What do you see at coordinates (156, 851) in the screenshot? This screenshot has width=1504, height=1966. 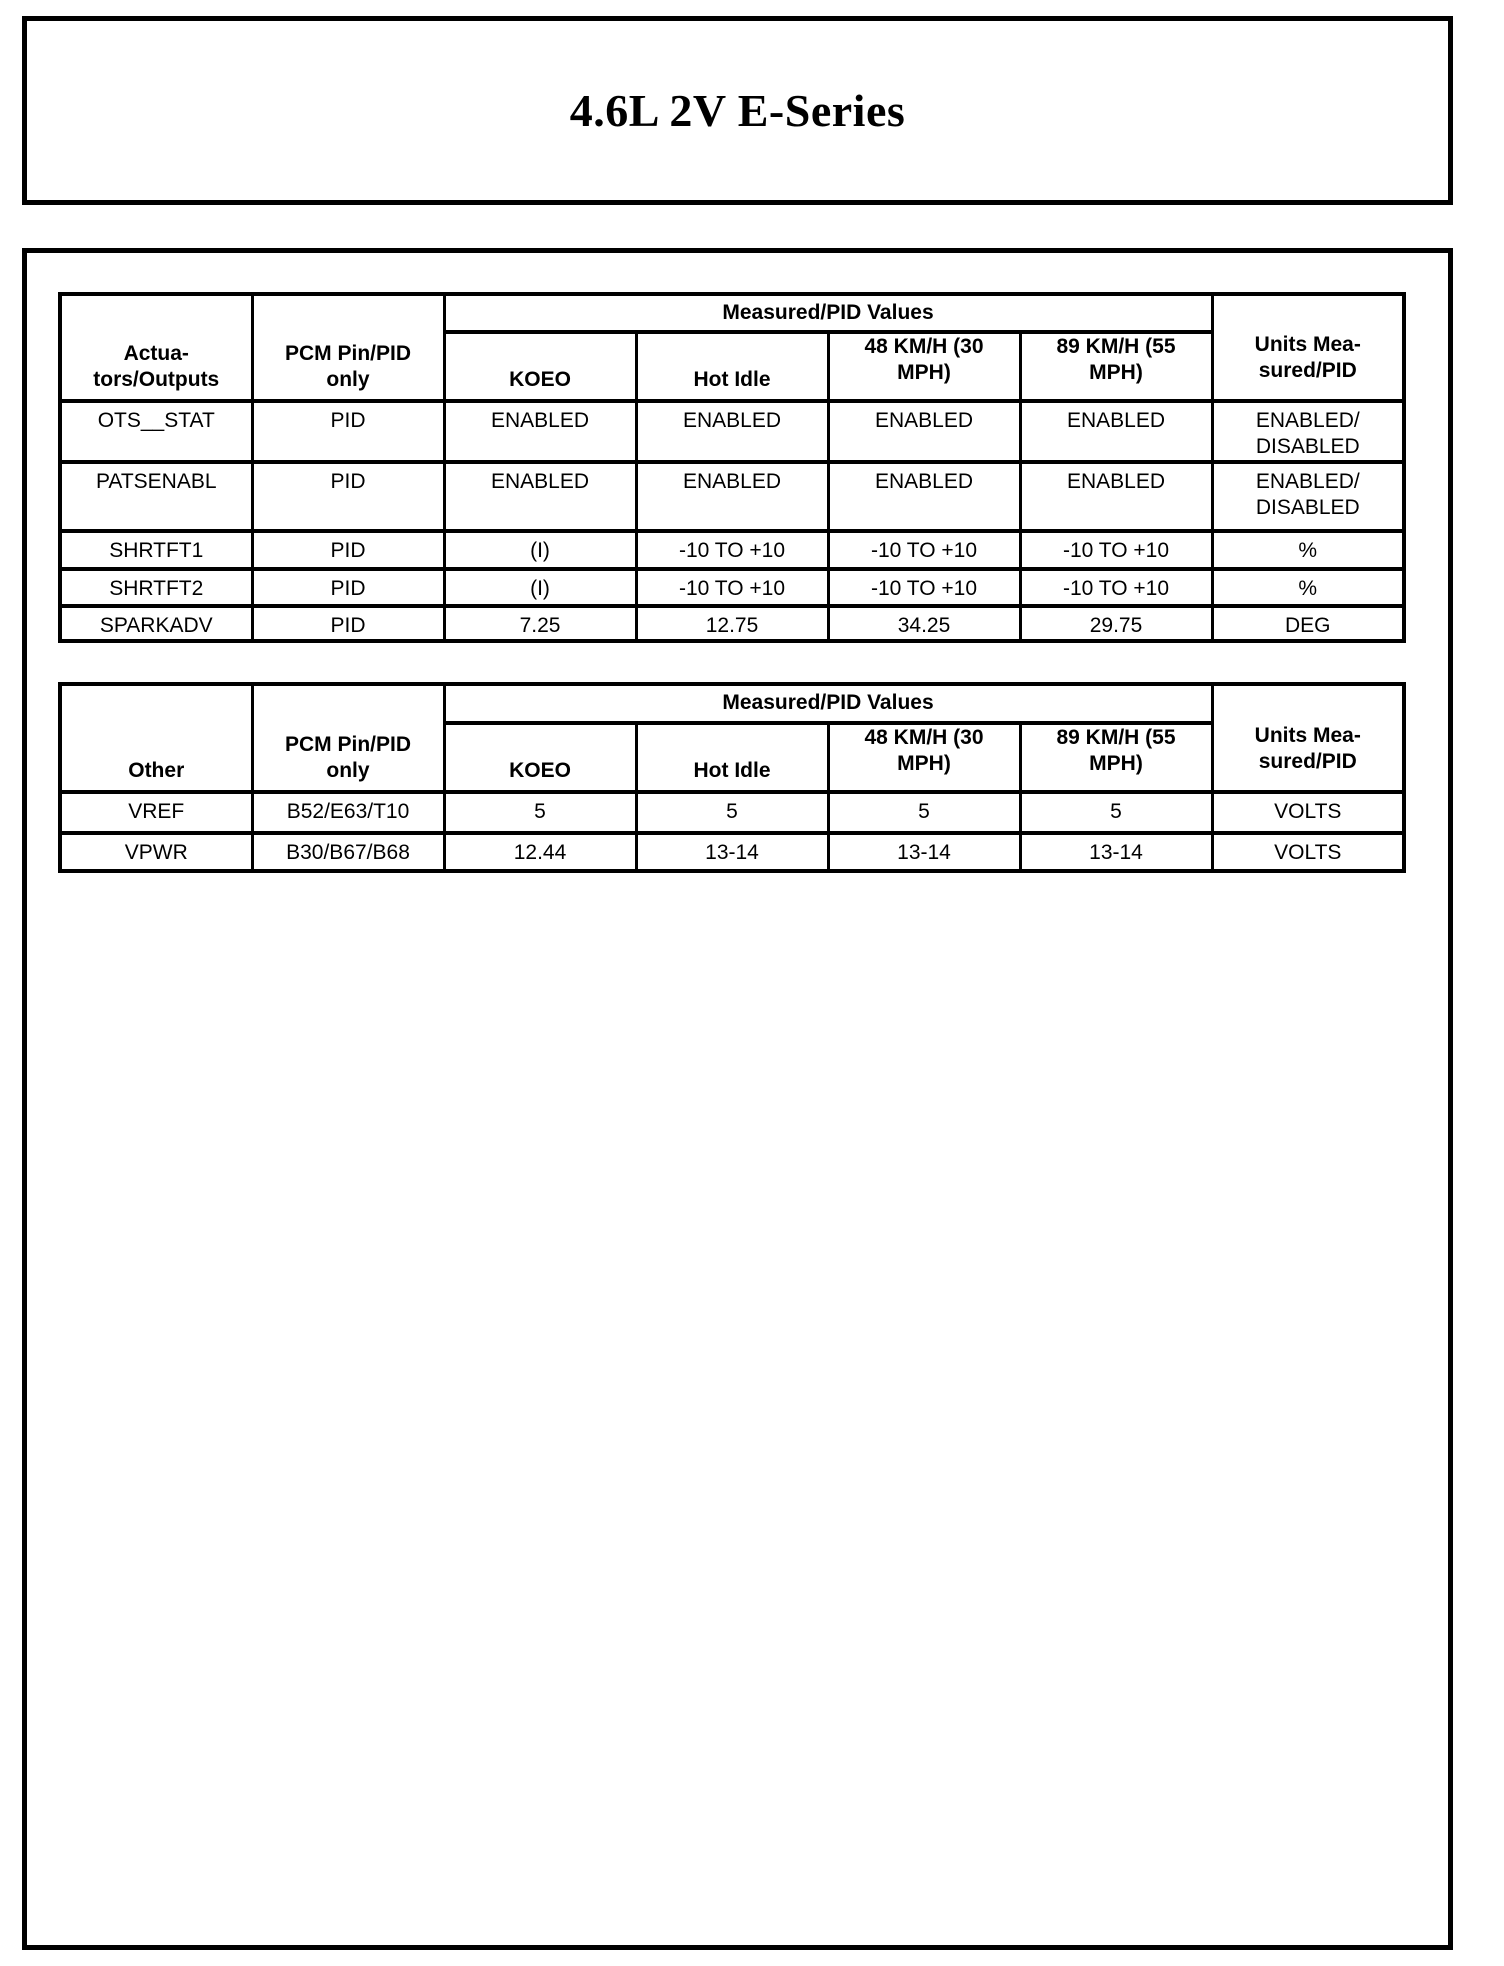 I see `row-label-cell: VPWR` at bounding box center [156, 851].